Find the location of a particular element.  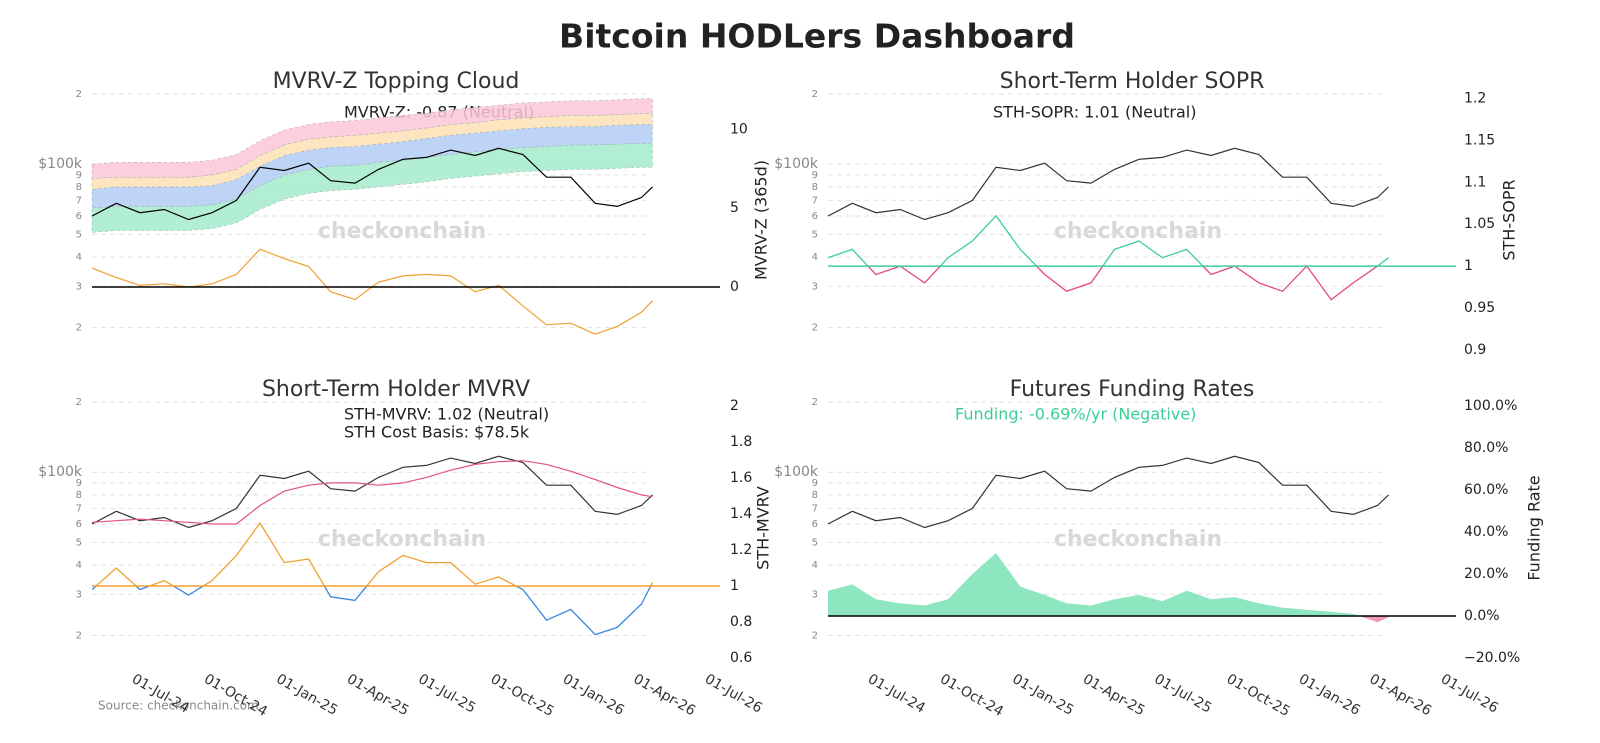

annotation: STH Cost Basis: $78.5k is located at coordinates (437, 432).